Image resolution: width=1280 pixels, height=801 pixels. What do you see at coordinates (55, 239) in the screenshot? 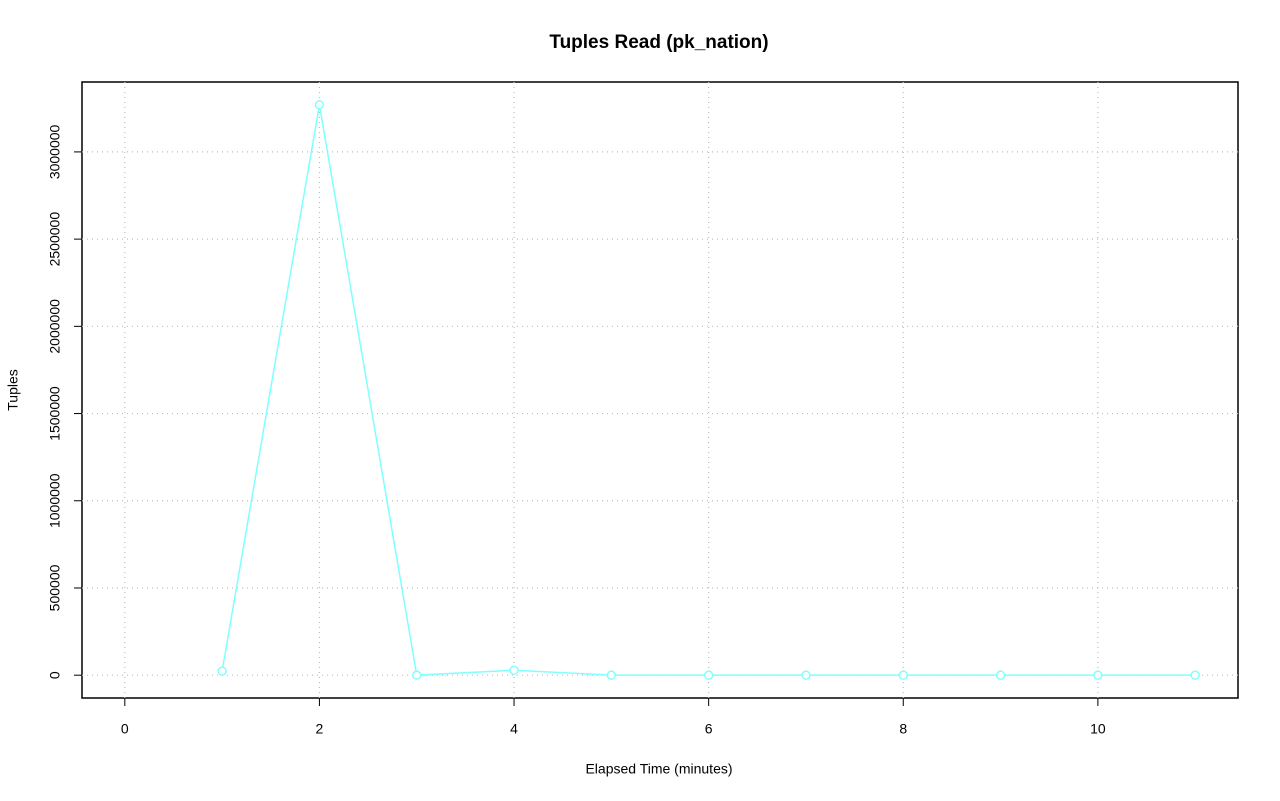
I see `y-tick-label: 2500000` at bounding box center [55, 239].